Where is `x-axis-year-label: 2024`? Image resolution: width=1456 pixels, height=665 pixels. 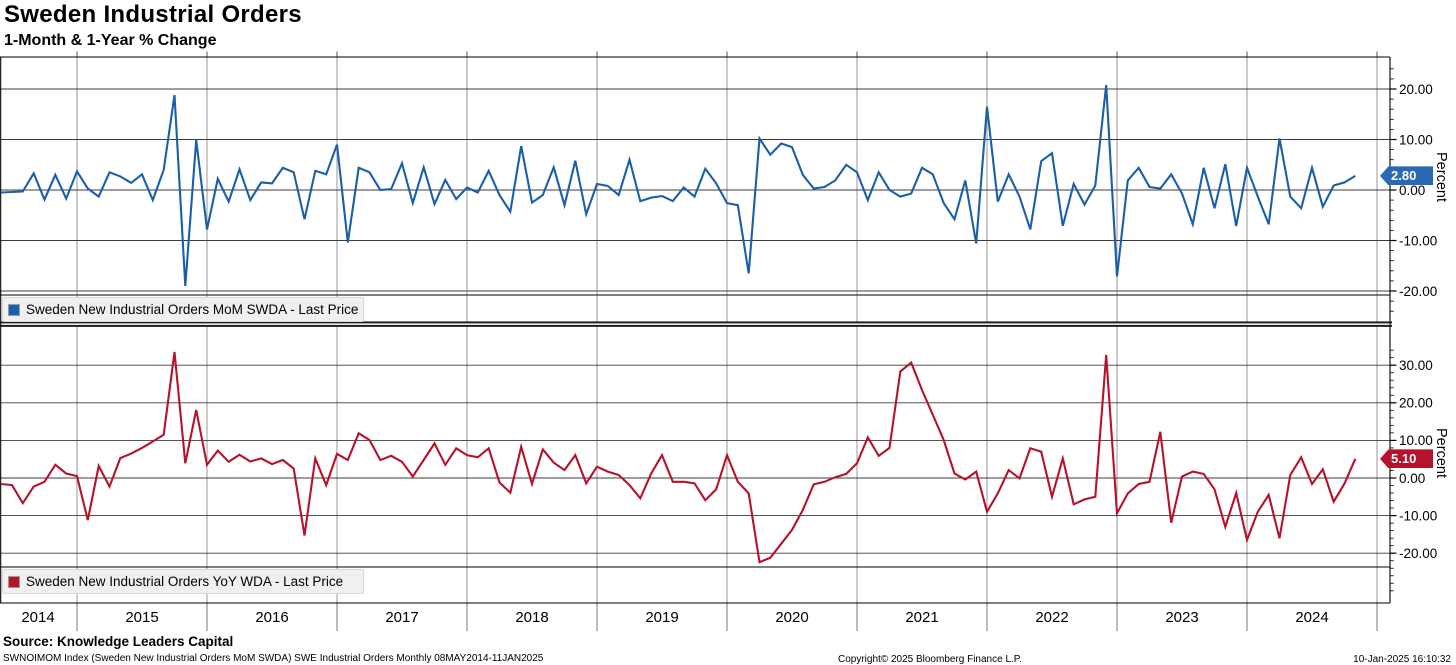 x-axis-year-label: 2024 is located at coordinates (1312, 617).